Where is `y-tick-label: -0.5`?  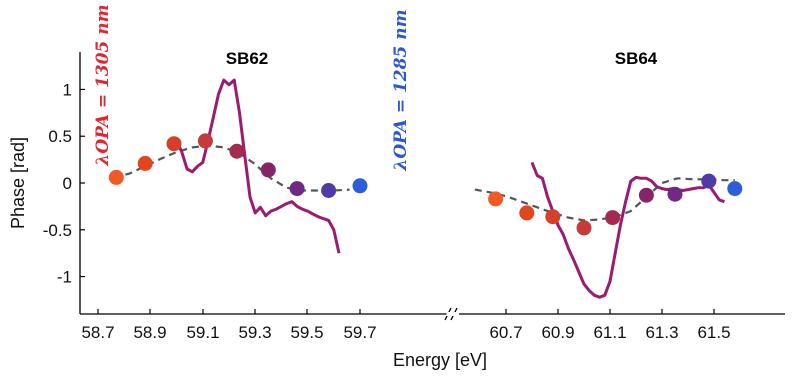 y-tick-label: -0.5 is located at coordinates (57, 230).